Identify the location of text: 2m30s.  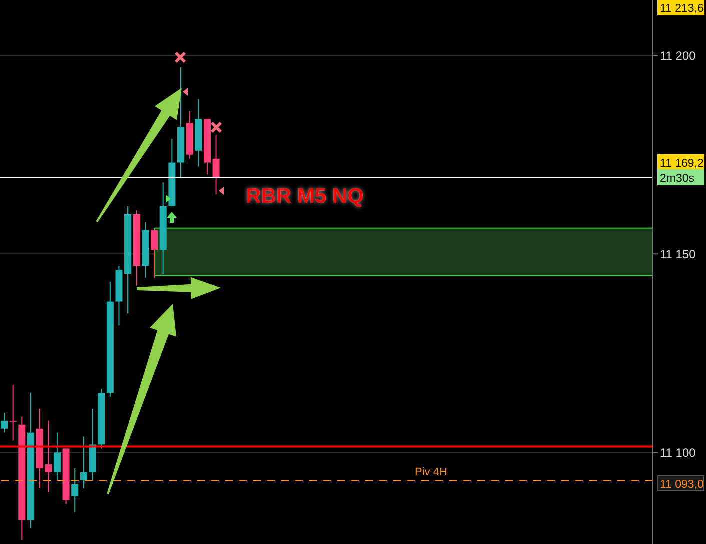
(677, 179).